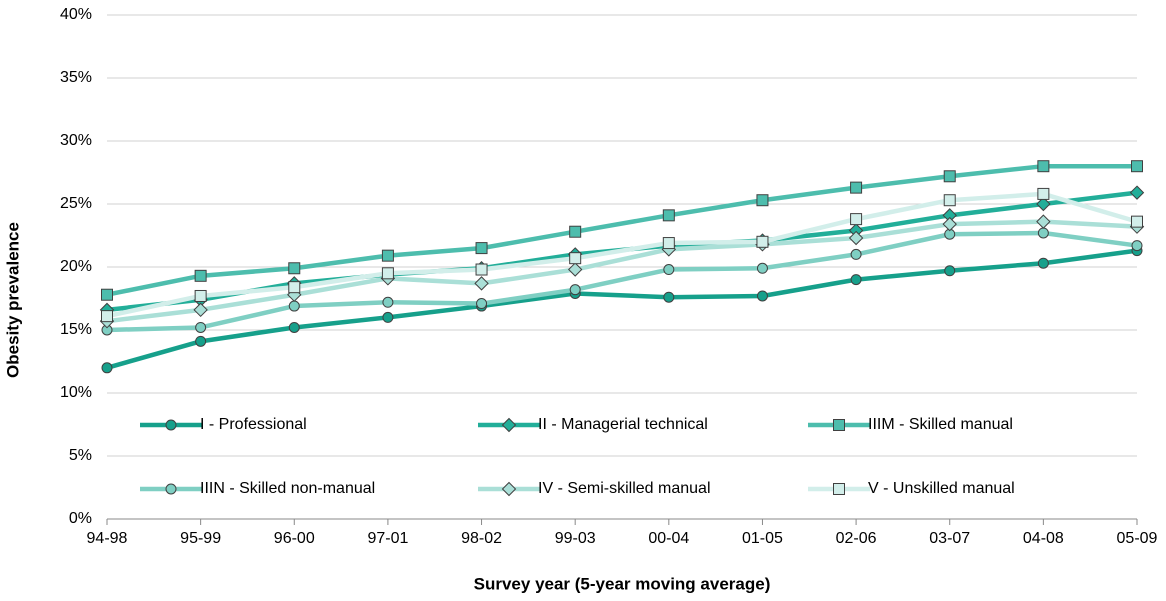 The height and width of the screenshot is (601, 1166). What do you see at coordinates (80, 455) in the screenshot?
I see `y-tick-label: 5%` at bounding box center [80, 455].